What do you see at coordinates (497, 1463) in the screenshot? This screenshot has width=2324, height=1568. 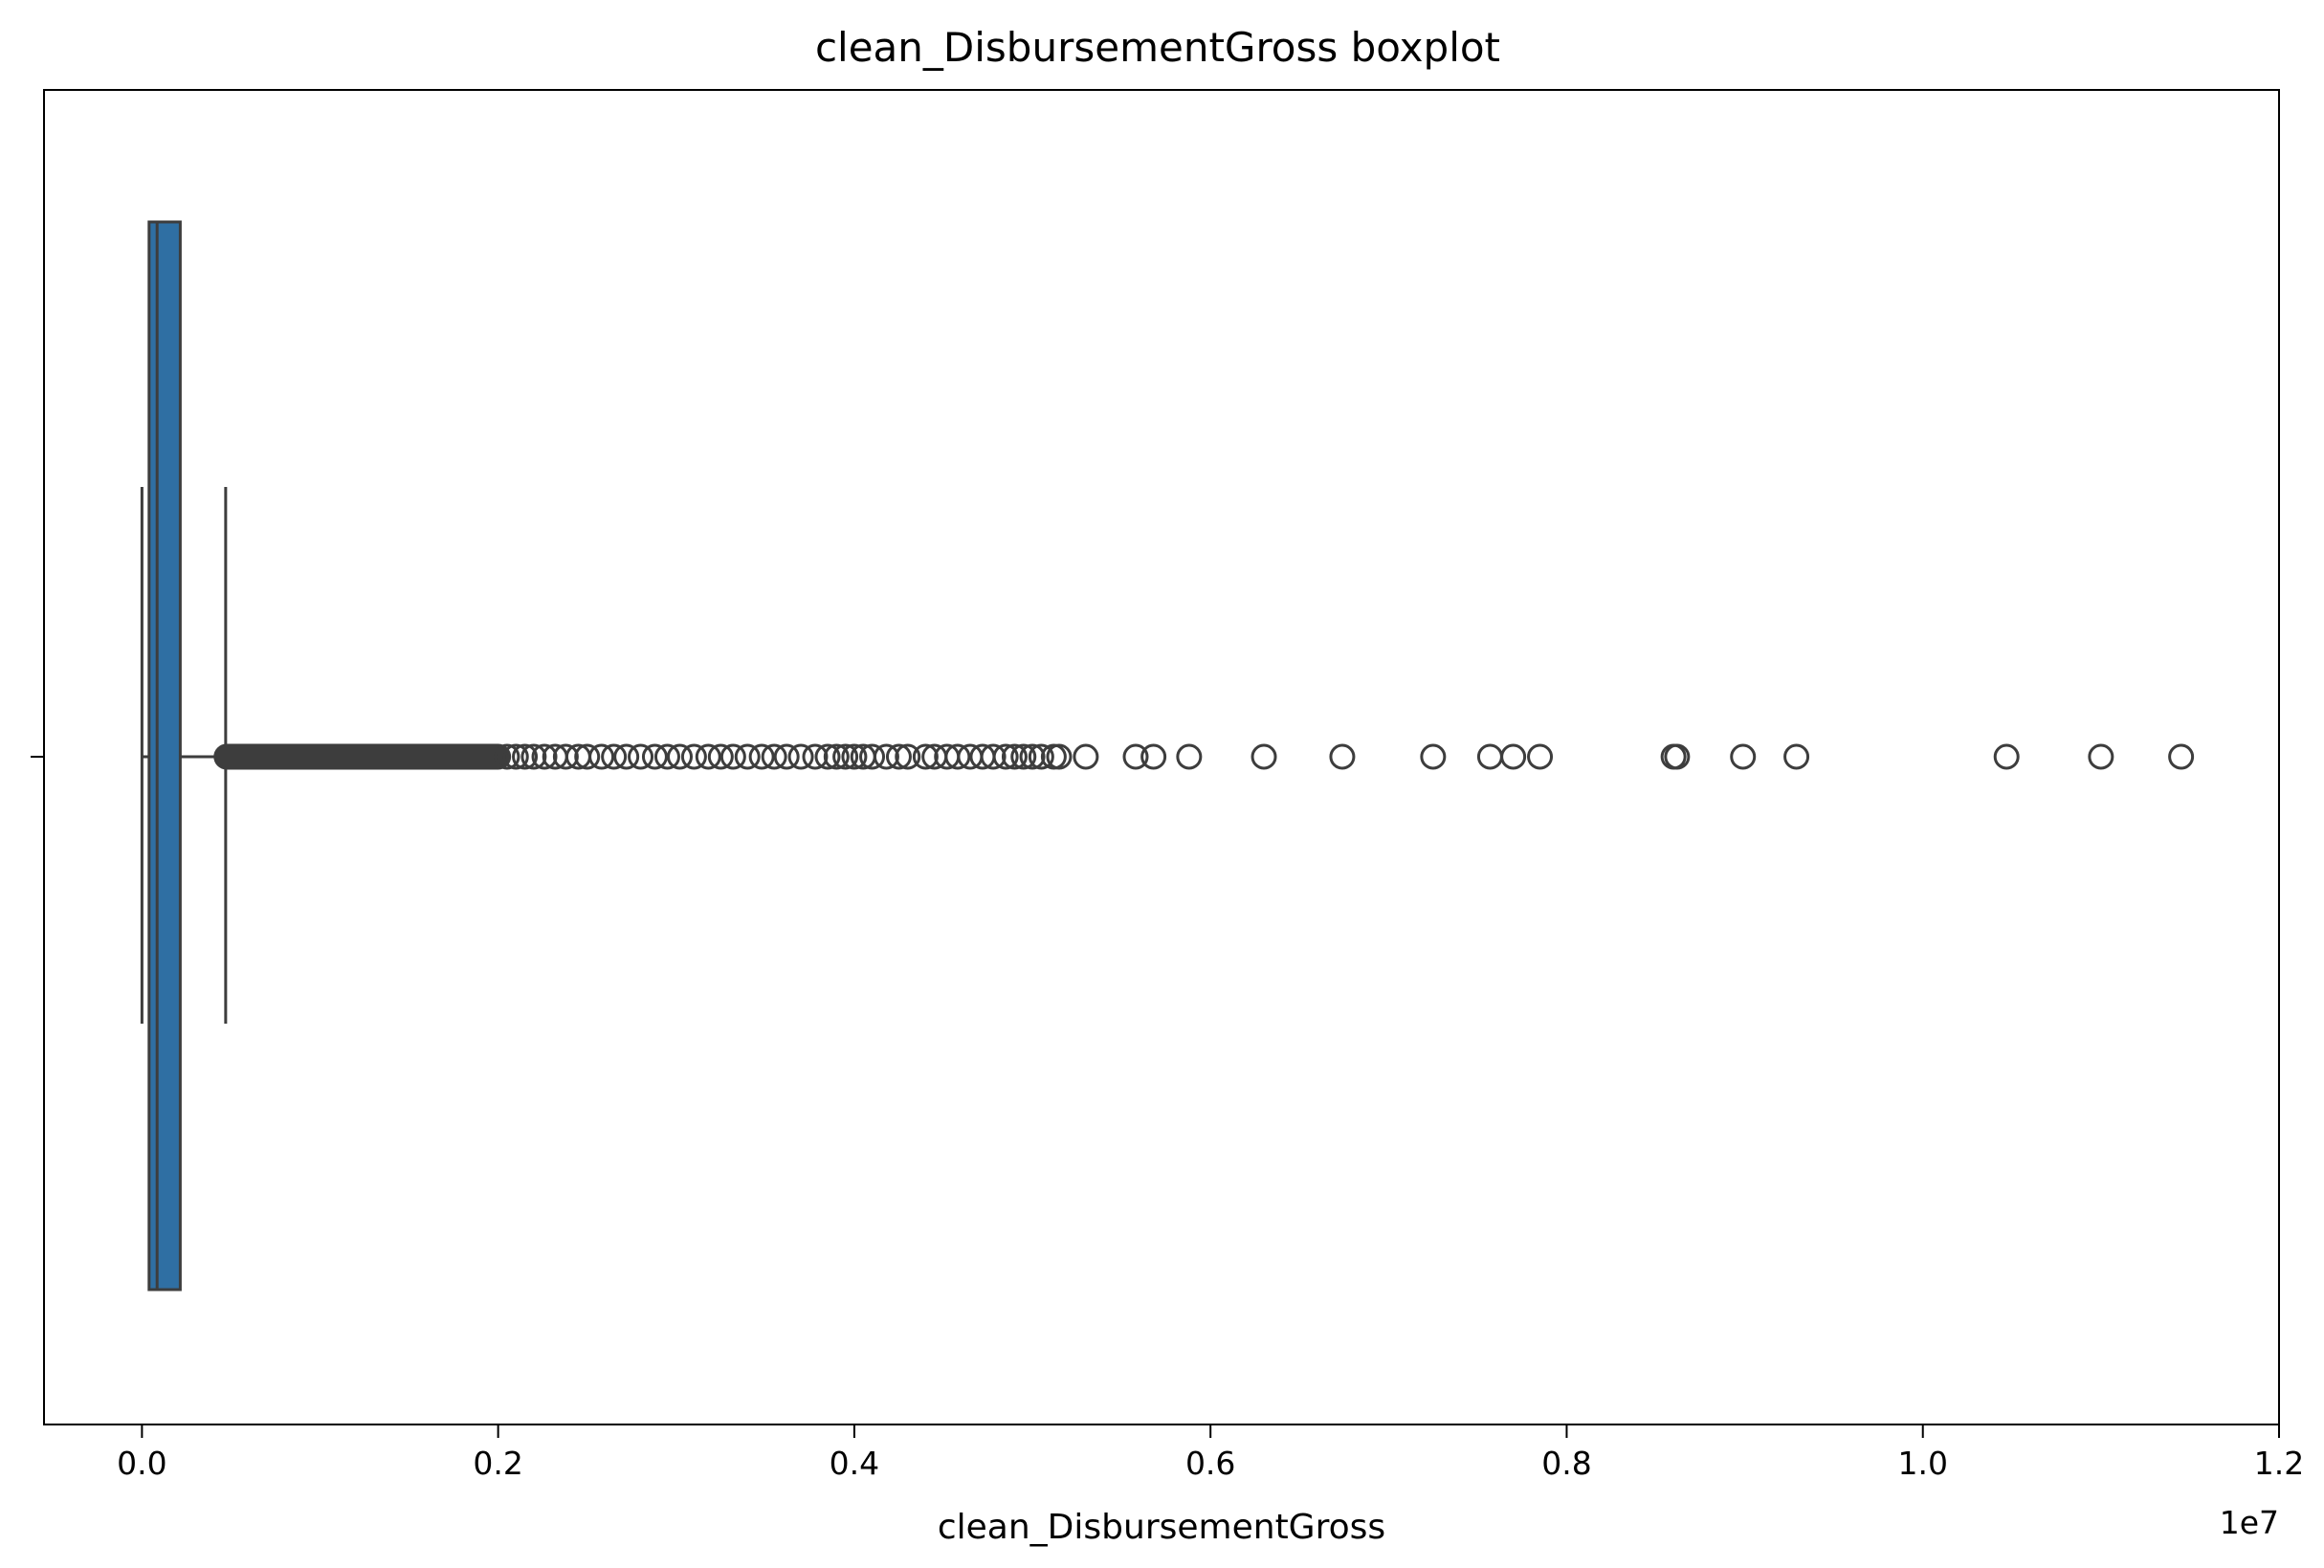 I see `x-tick-label: 0.2` at bounding box center [497, 1463].